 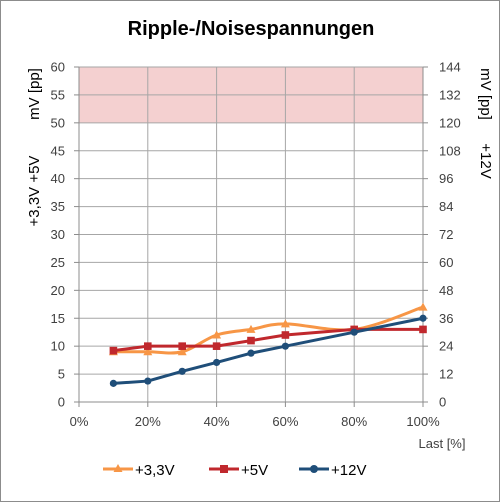 I want to click on legend-item-12v: +12V, so click(x=332, y=470).